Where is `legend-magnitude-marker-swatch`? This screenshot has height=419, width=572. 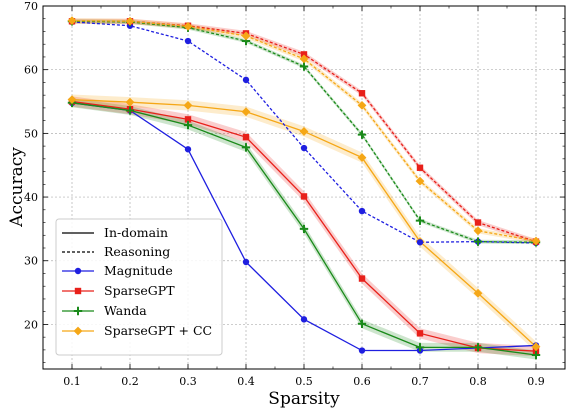
legend-magnitude-marker-swatch is located at coordinates (78, 271).